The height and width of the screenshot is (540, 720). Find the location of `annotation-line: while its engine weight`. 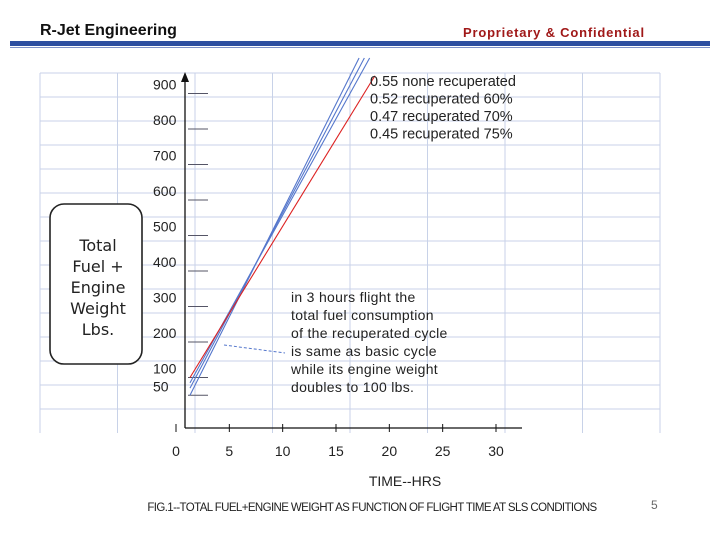

annotation-line: while its engine weight is located at coordinates (364, 369).